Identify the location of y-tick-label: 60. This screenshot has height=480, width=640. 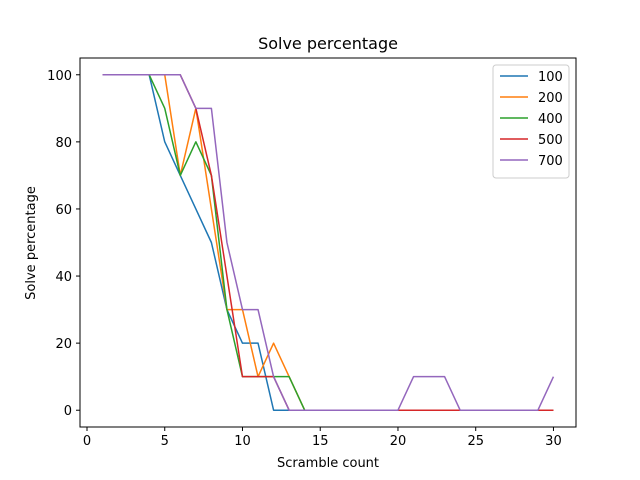
(63, 210).